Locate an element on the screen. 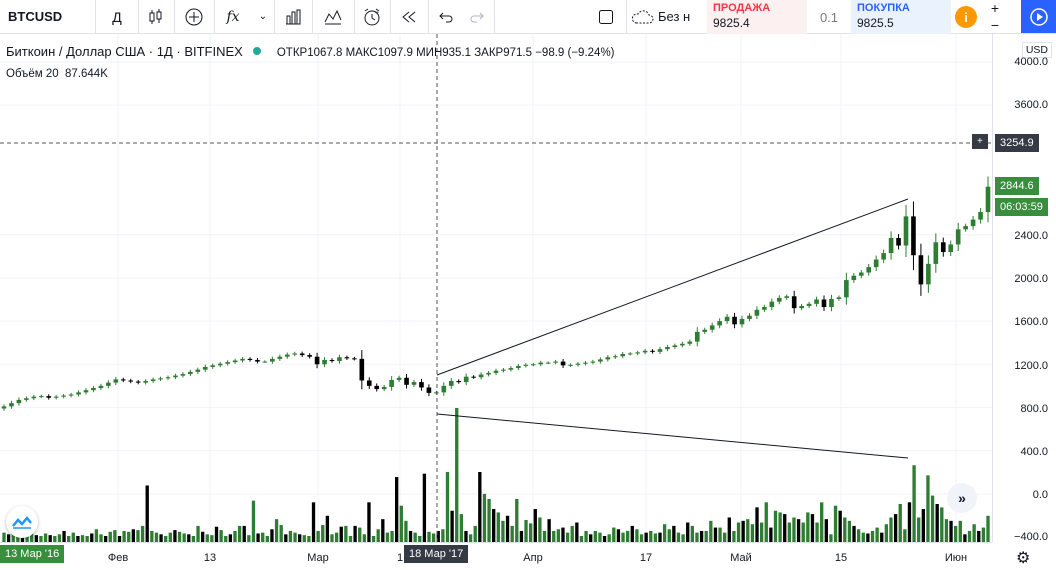  play-icon is located at coordinates (1038, 16).